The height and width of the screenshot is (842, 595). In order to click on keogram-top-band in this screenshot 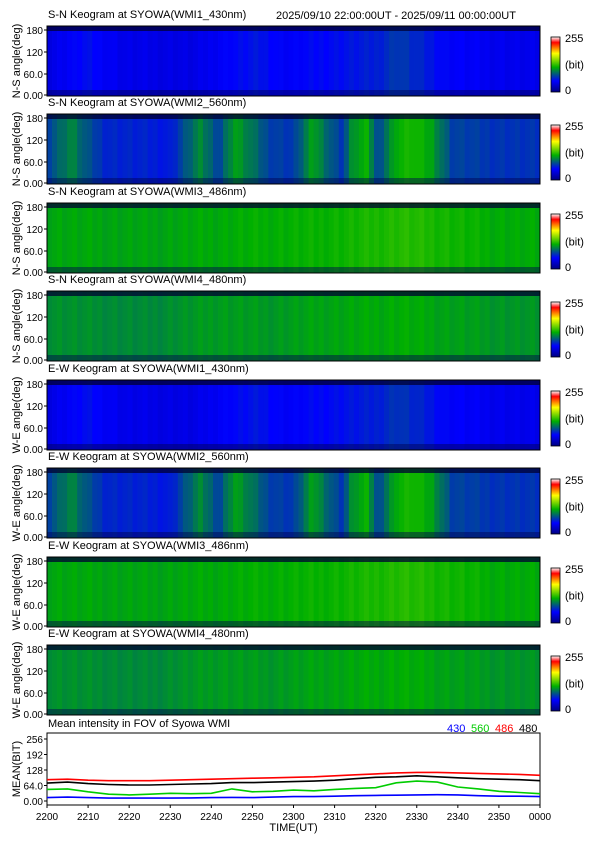, I will do `click(293, 293)`.